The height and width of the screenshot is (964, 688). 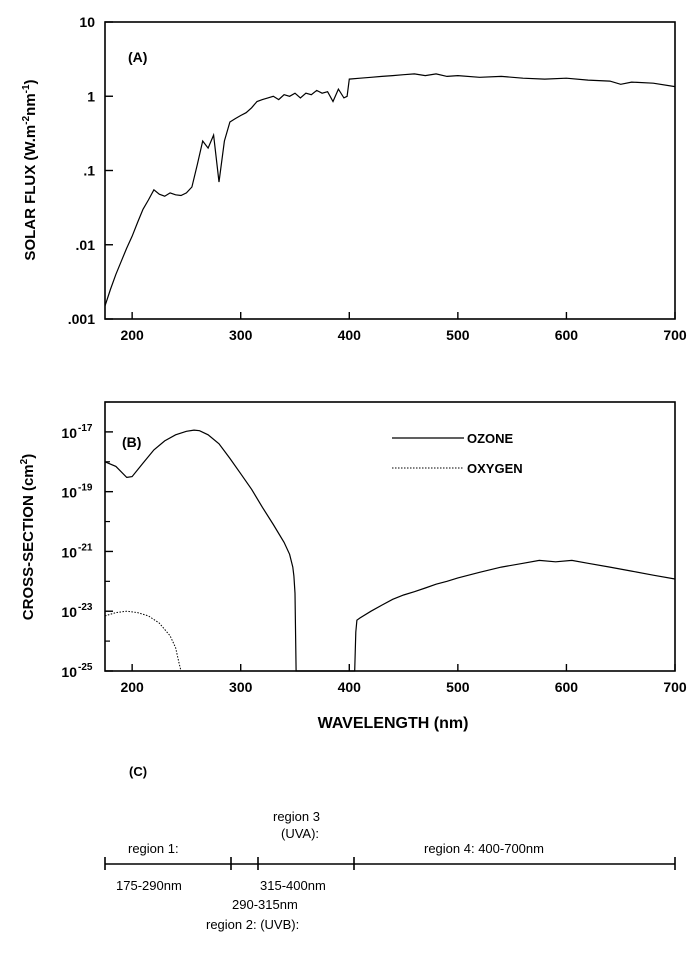 What do you see at coordinates (138, 771) in the screenshot?
I see `panel-c-label: (C)` at bounding box center [138, 771].